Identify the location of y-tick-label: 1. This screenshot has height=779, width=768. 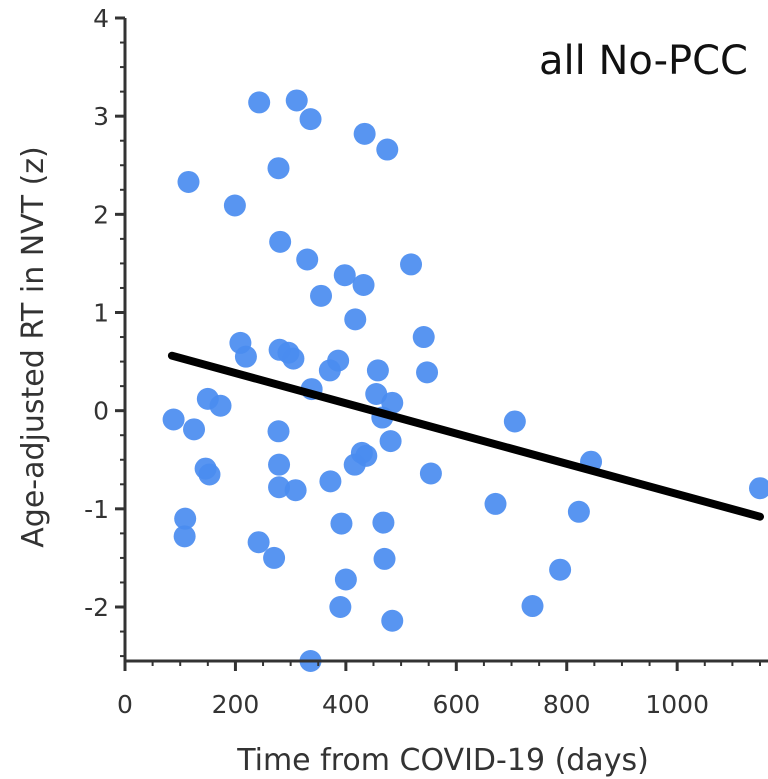
(101, 313).